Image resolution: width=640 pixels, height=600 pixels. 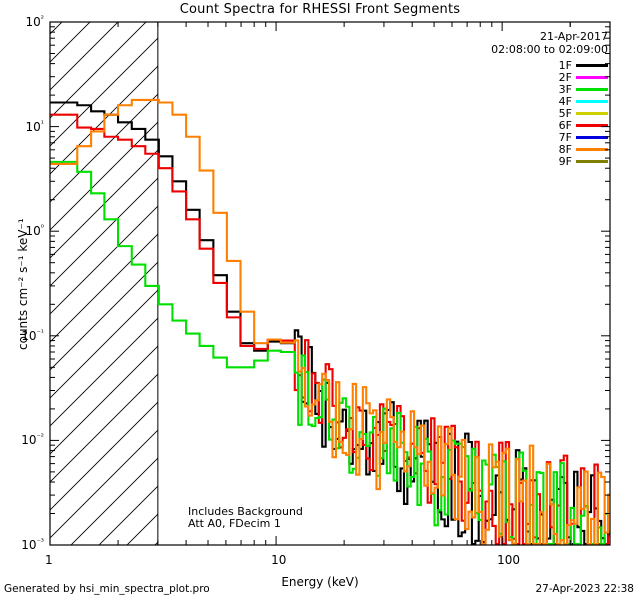 I want to click on legend-entry-1f: 1F, so click(x=549, y=65).